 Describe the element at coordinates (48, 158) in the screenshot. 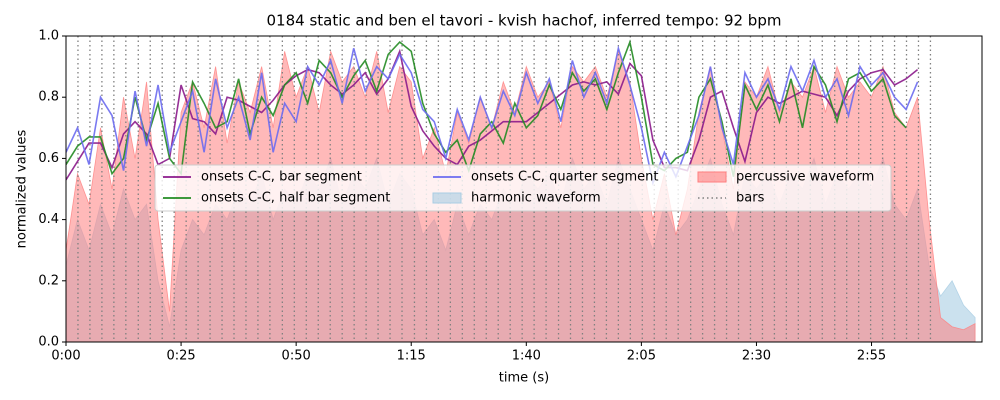

I see `y-tick-label: 0.6` at that location.